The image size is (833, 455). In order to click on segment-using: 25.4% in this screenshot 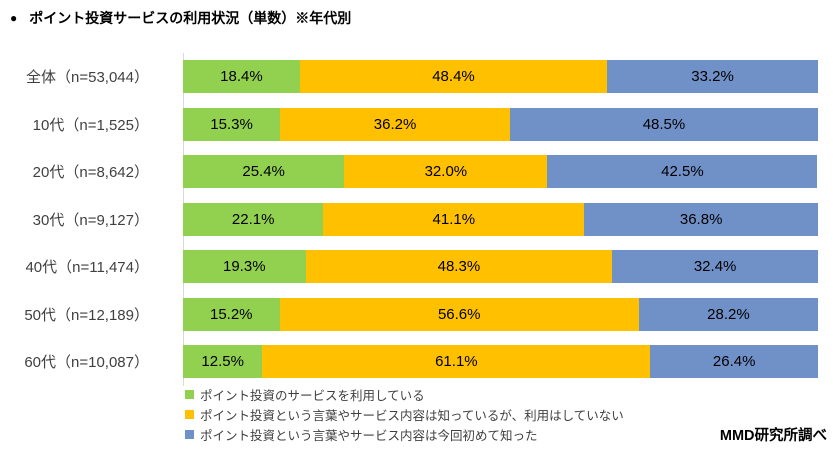, I will do `click(264, 172)`.